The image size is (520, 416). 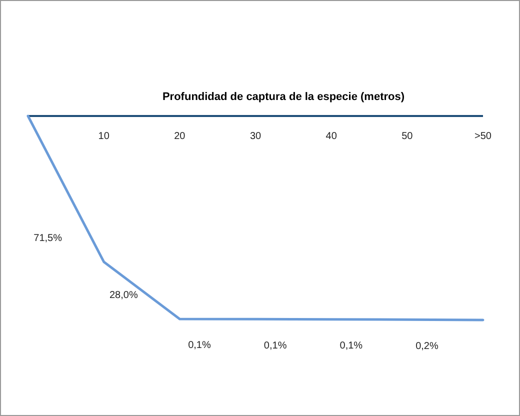 What do you see at coordinates (427, 346) in the screenshot?
I see `text: 0,2%` at bounding box center [427, 346].